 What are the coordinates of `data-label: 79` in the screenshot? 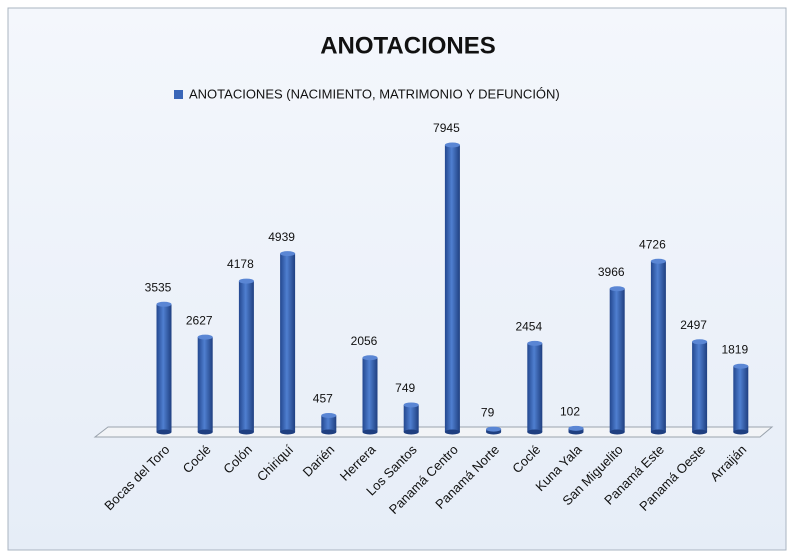 It's located at (488, 412).